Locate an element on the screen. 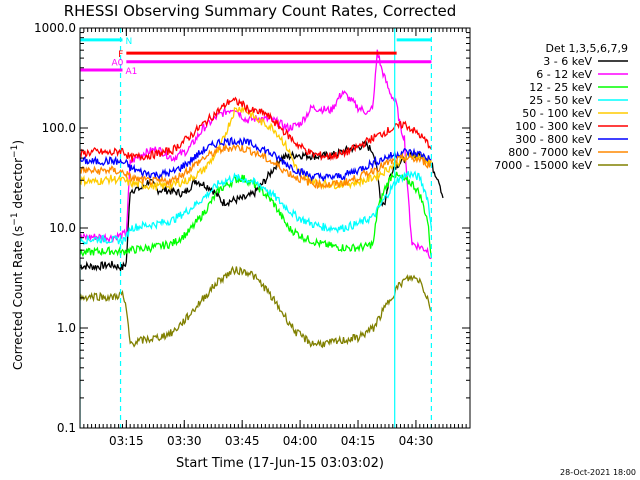 The width and height of the screenshot is (640, 480). y-axis-label-end: ) is located at coordinates (18, 142).